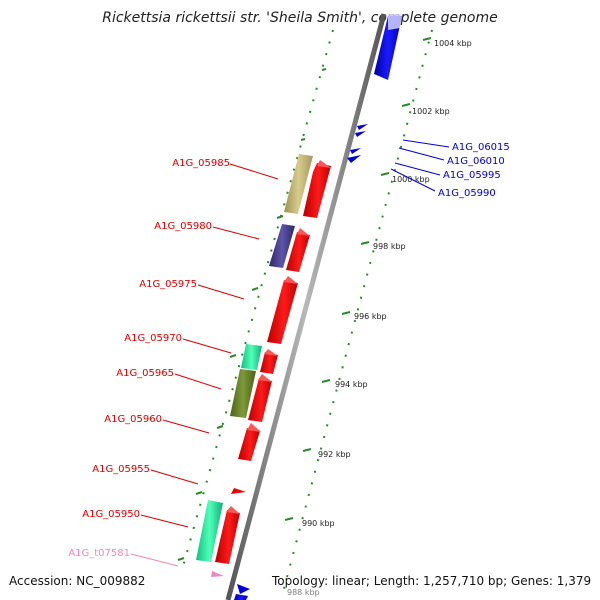 The height and width of the screenshot is (600, 600). I want to click on tick-label-988: 988 kbp, so click(303, 592).